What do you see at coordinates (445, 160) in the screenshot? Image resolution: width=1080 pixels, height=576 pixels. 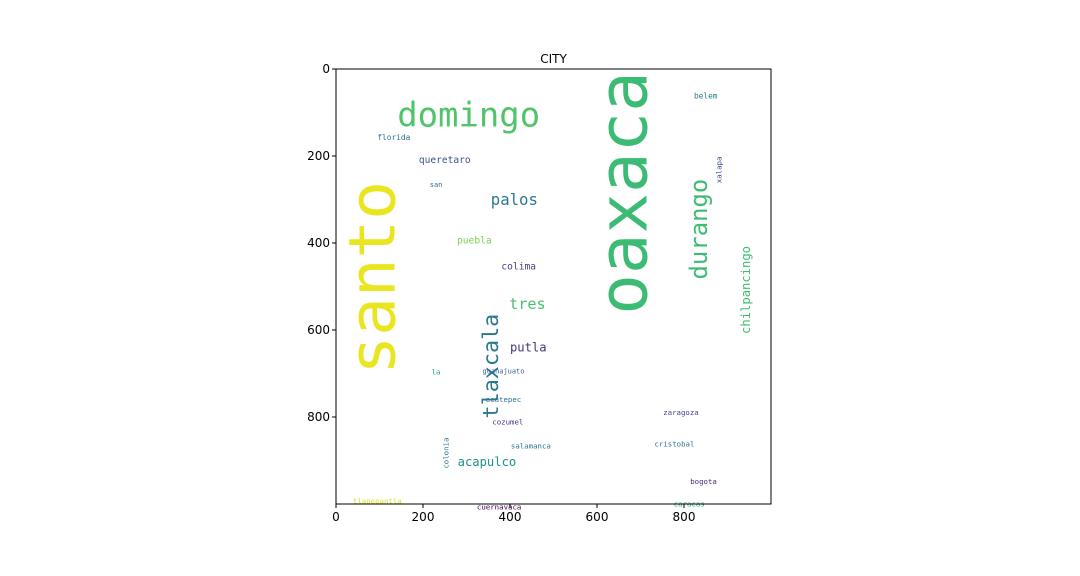 I see `word-queretaro: queretaro` at bounding box center [445, 160].